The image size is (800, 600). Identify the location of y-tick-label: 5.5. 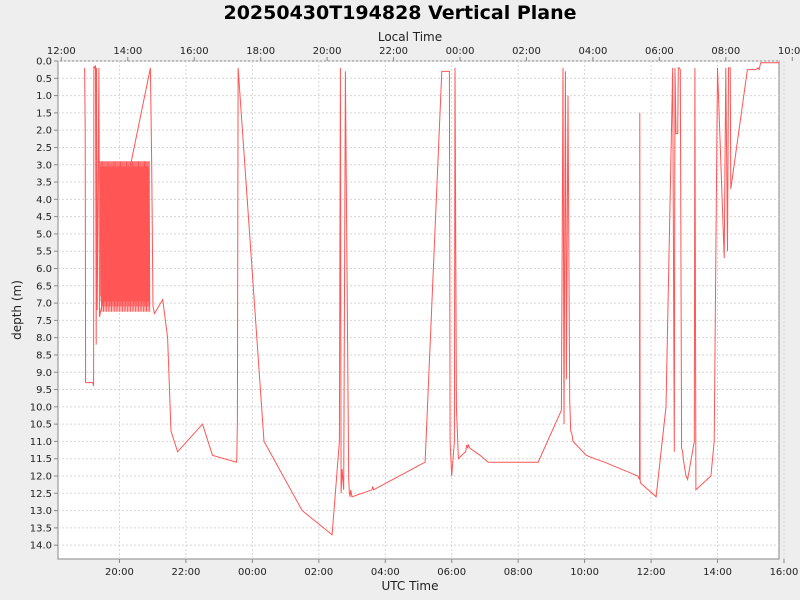
(44, 252).